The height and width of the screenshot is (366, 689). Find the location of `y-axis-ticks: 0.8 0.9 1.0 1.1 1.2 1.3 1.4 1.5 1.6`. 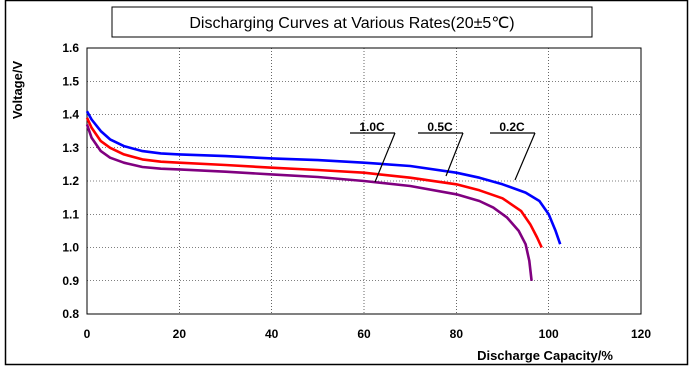

y-axis-ticks: 0.8 0.9 1.0 1.1 1.2 1.3 1.4 1.5 1.6 is located at coordinates (70, 181).